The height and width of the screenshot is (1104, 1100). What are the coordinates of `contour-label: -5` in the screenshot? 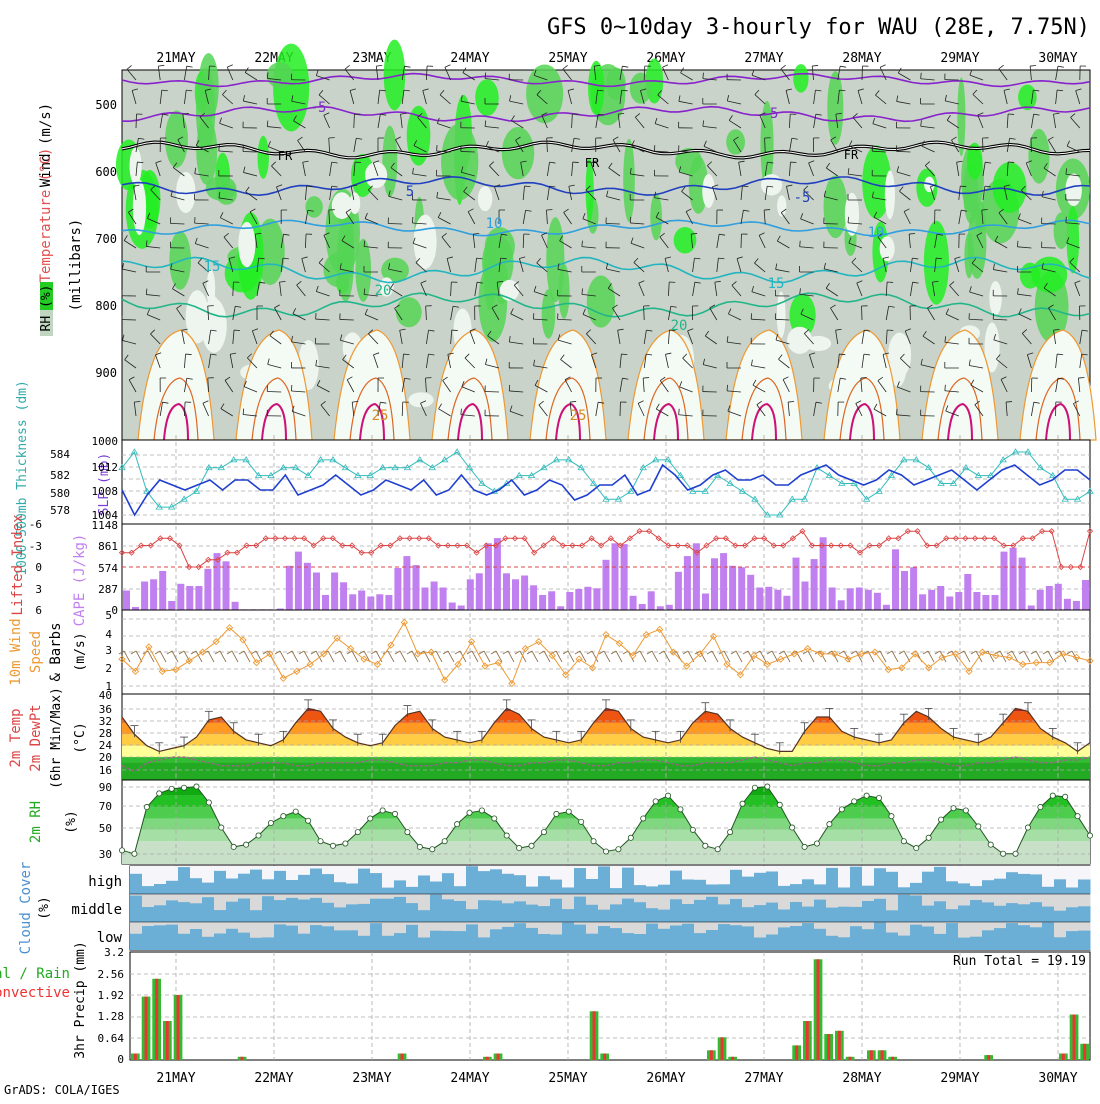 It's located at (802, 198).